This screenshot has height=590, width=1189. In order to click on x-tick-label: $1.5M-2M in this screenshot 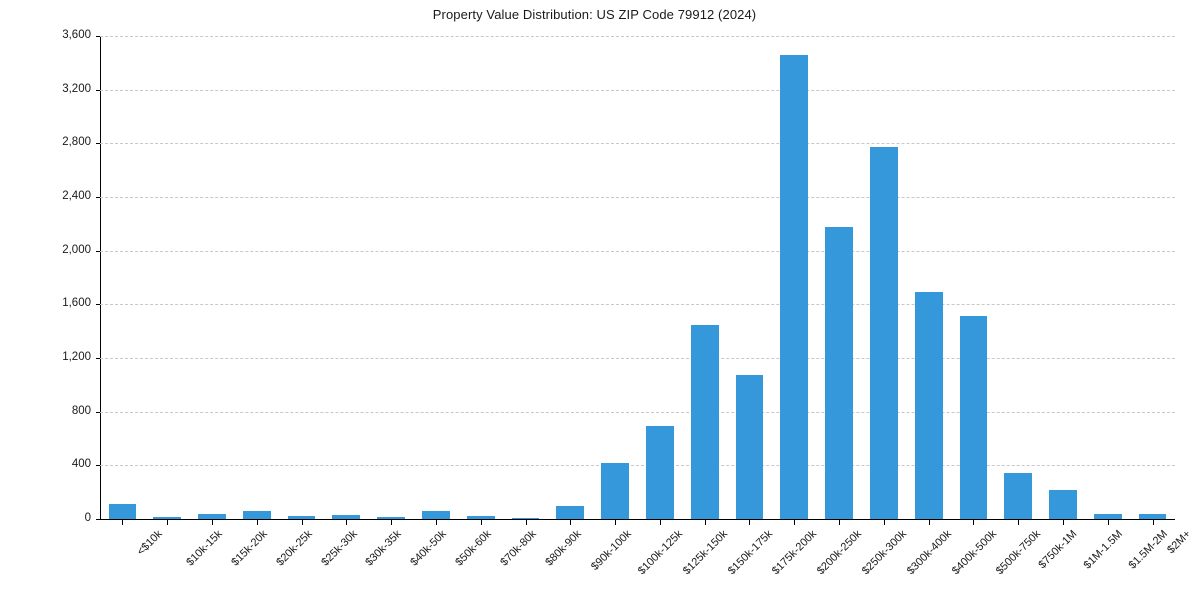, I will do `click(1148, 550)`.